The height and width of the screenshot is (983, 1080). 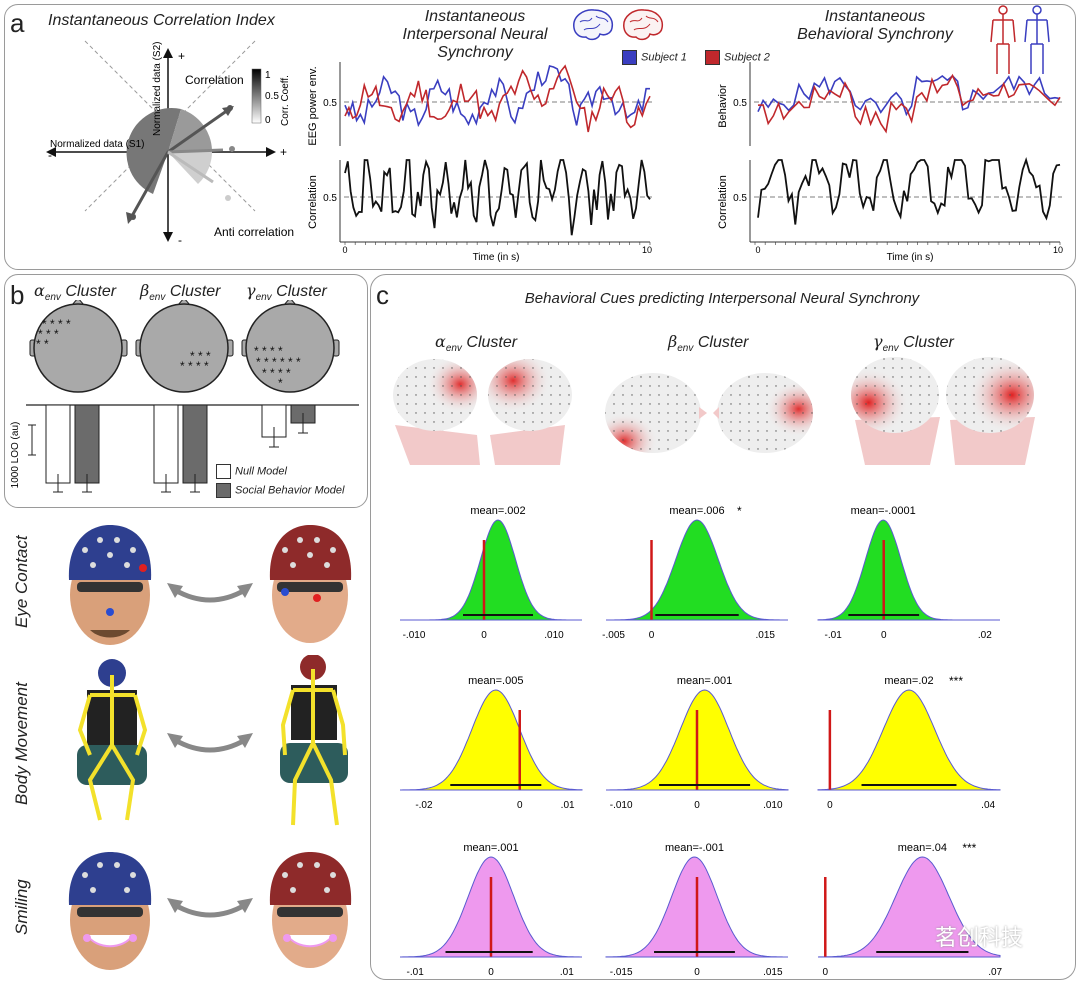 I want to click on dist-mean-label: mean=.002, so click(x=497, y=511).